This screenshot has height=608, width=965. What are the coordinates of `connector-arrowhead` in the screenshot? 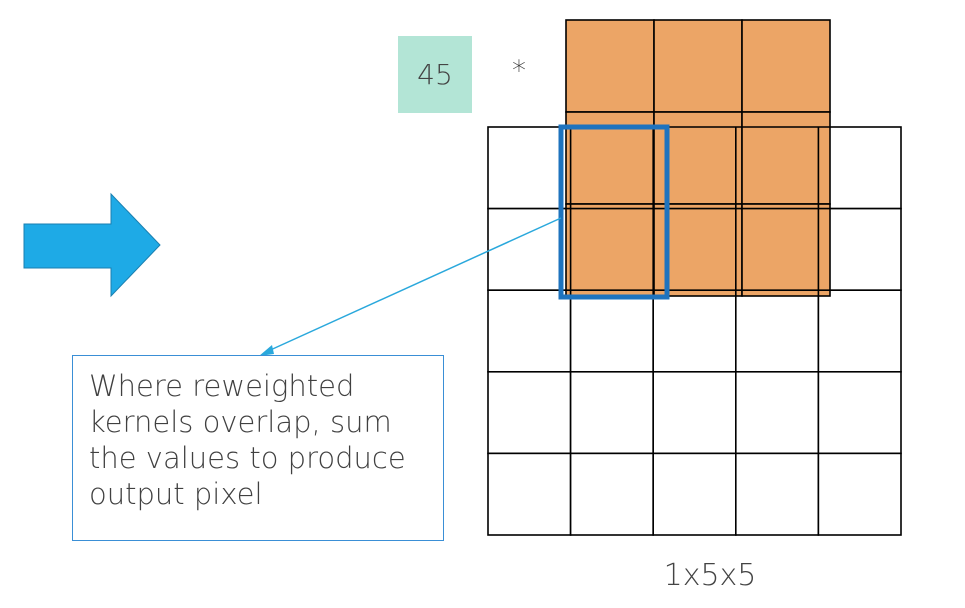 It's located at (266, 350).